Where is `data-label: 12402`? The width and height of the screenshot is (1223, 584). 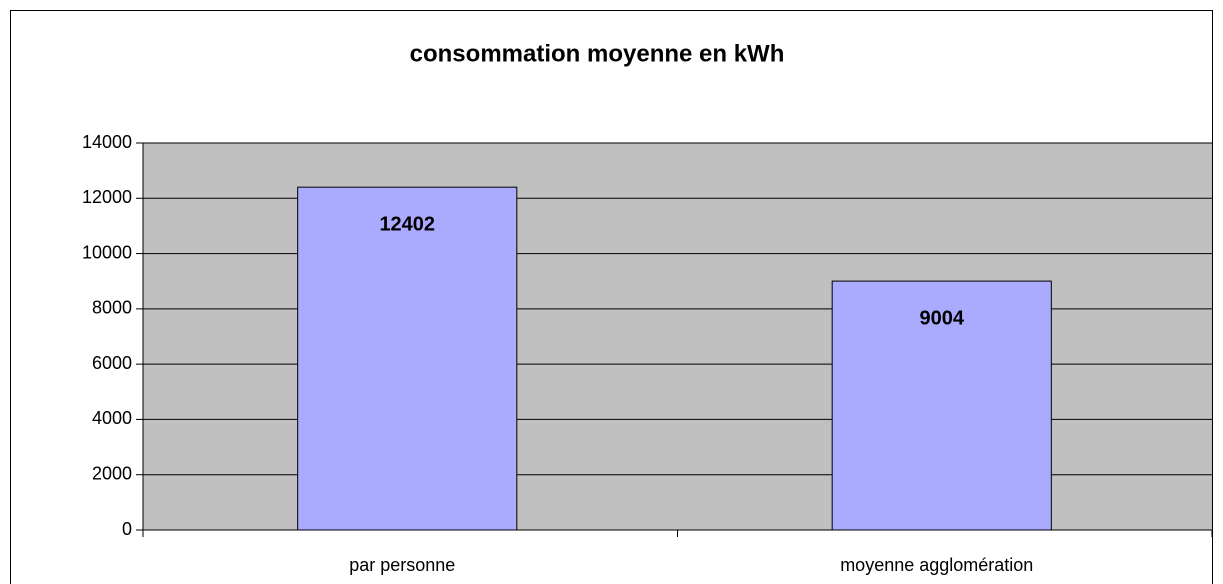 data-label: 12402 is located at coordinates (407, 224).